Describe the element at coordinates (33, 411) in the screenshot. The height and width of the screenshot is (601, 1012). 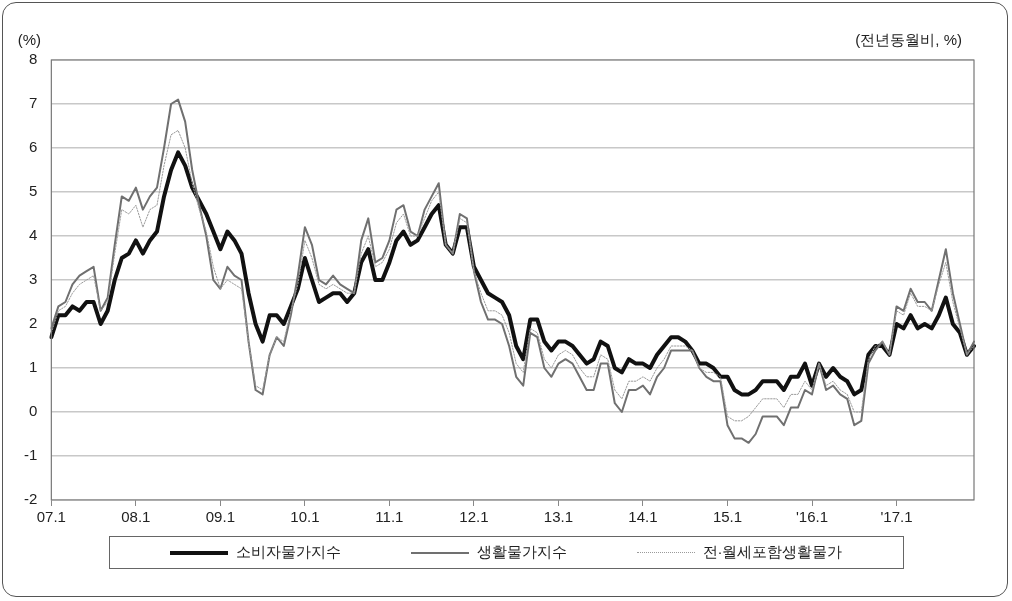
I see `y-tick-label: 0` at that location.